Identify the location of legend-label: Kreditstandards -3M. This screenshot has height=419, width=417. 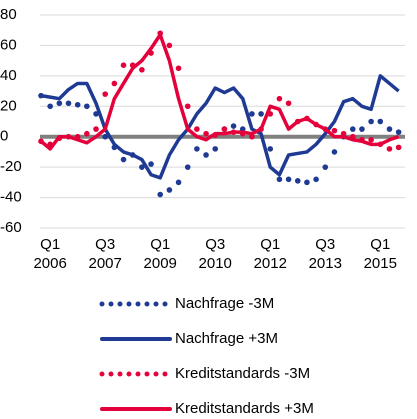
(242, 373).